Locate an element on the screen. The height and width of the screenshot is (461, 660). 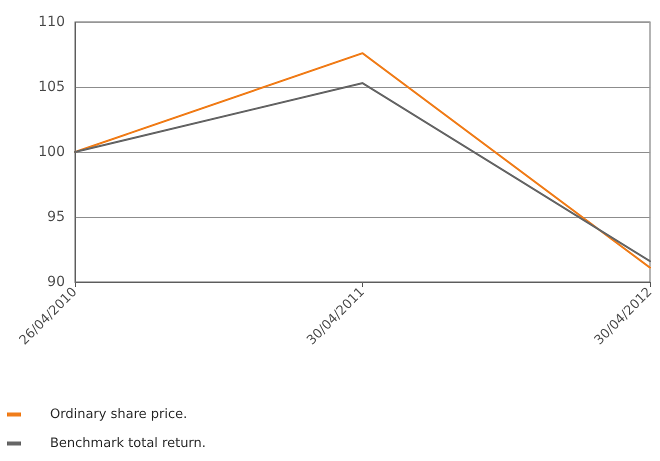
y-tick-label: 95 is located at coordinates (56, 217).